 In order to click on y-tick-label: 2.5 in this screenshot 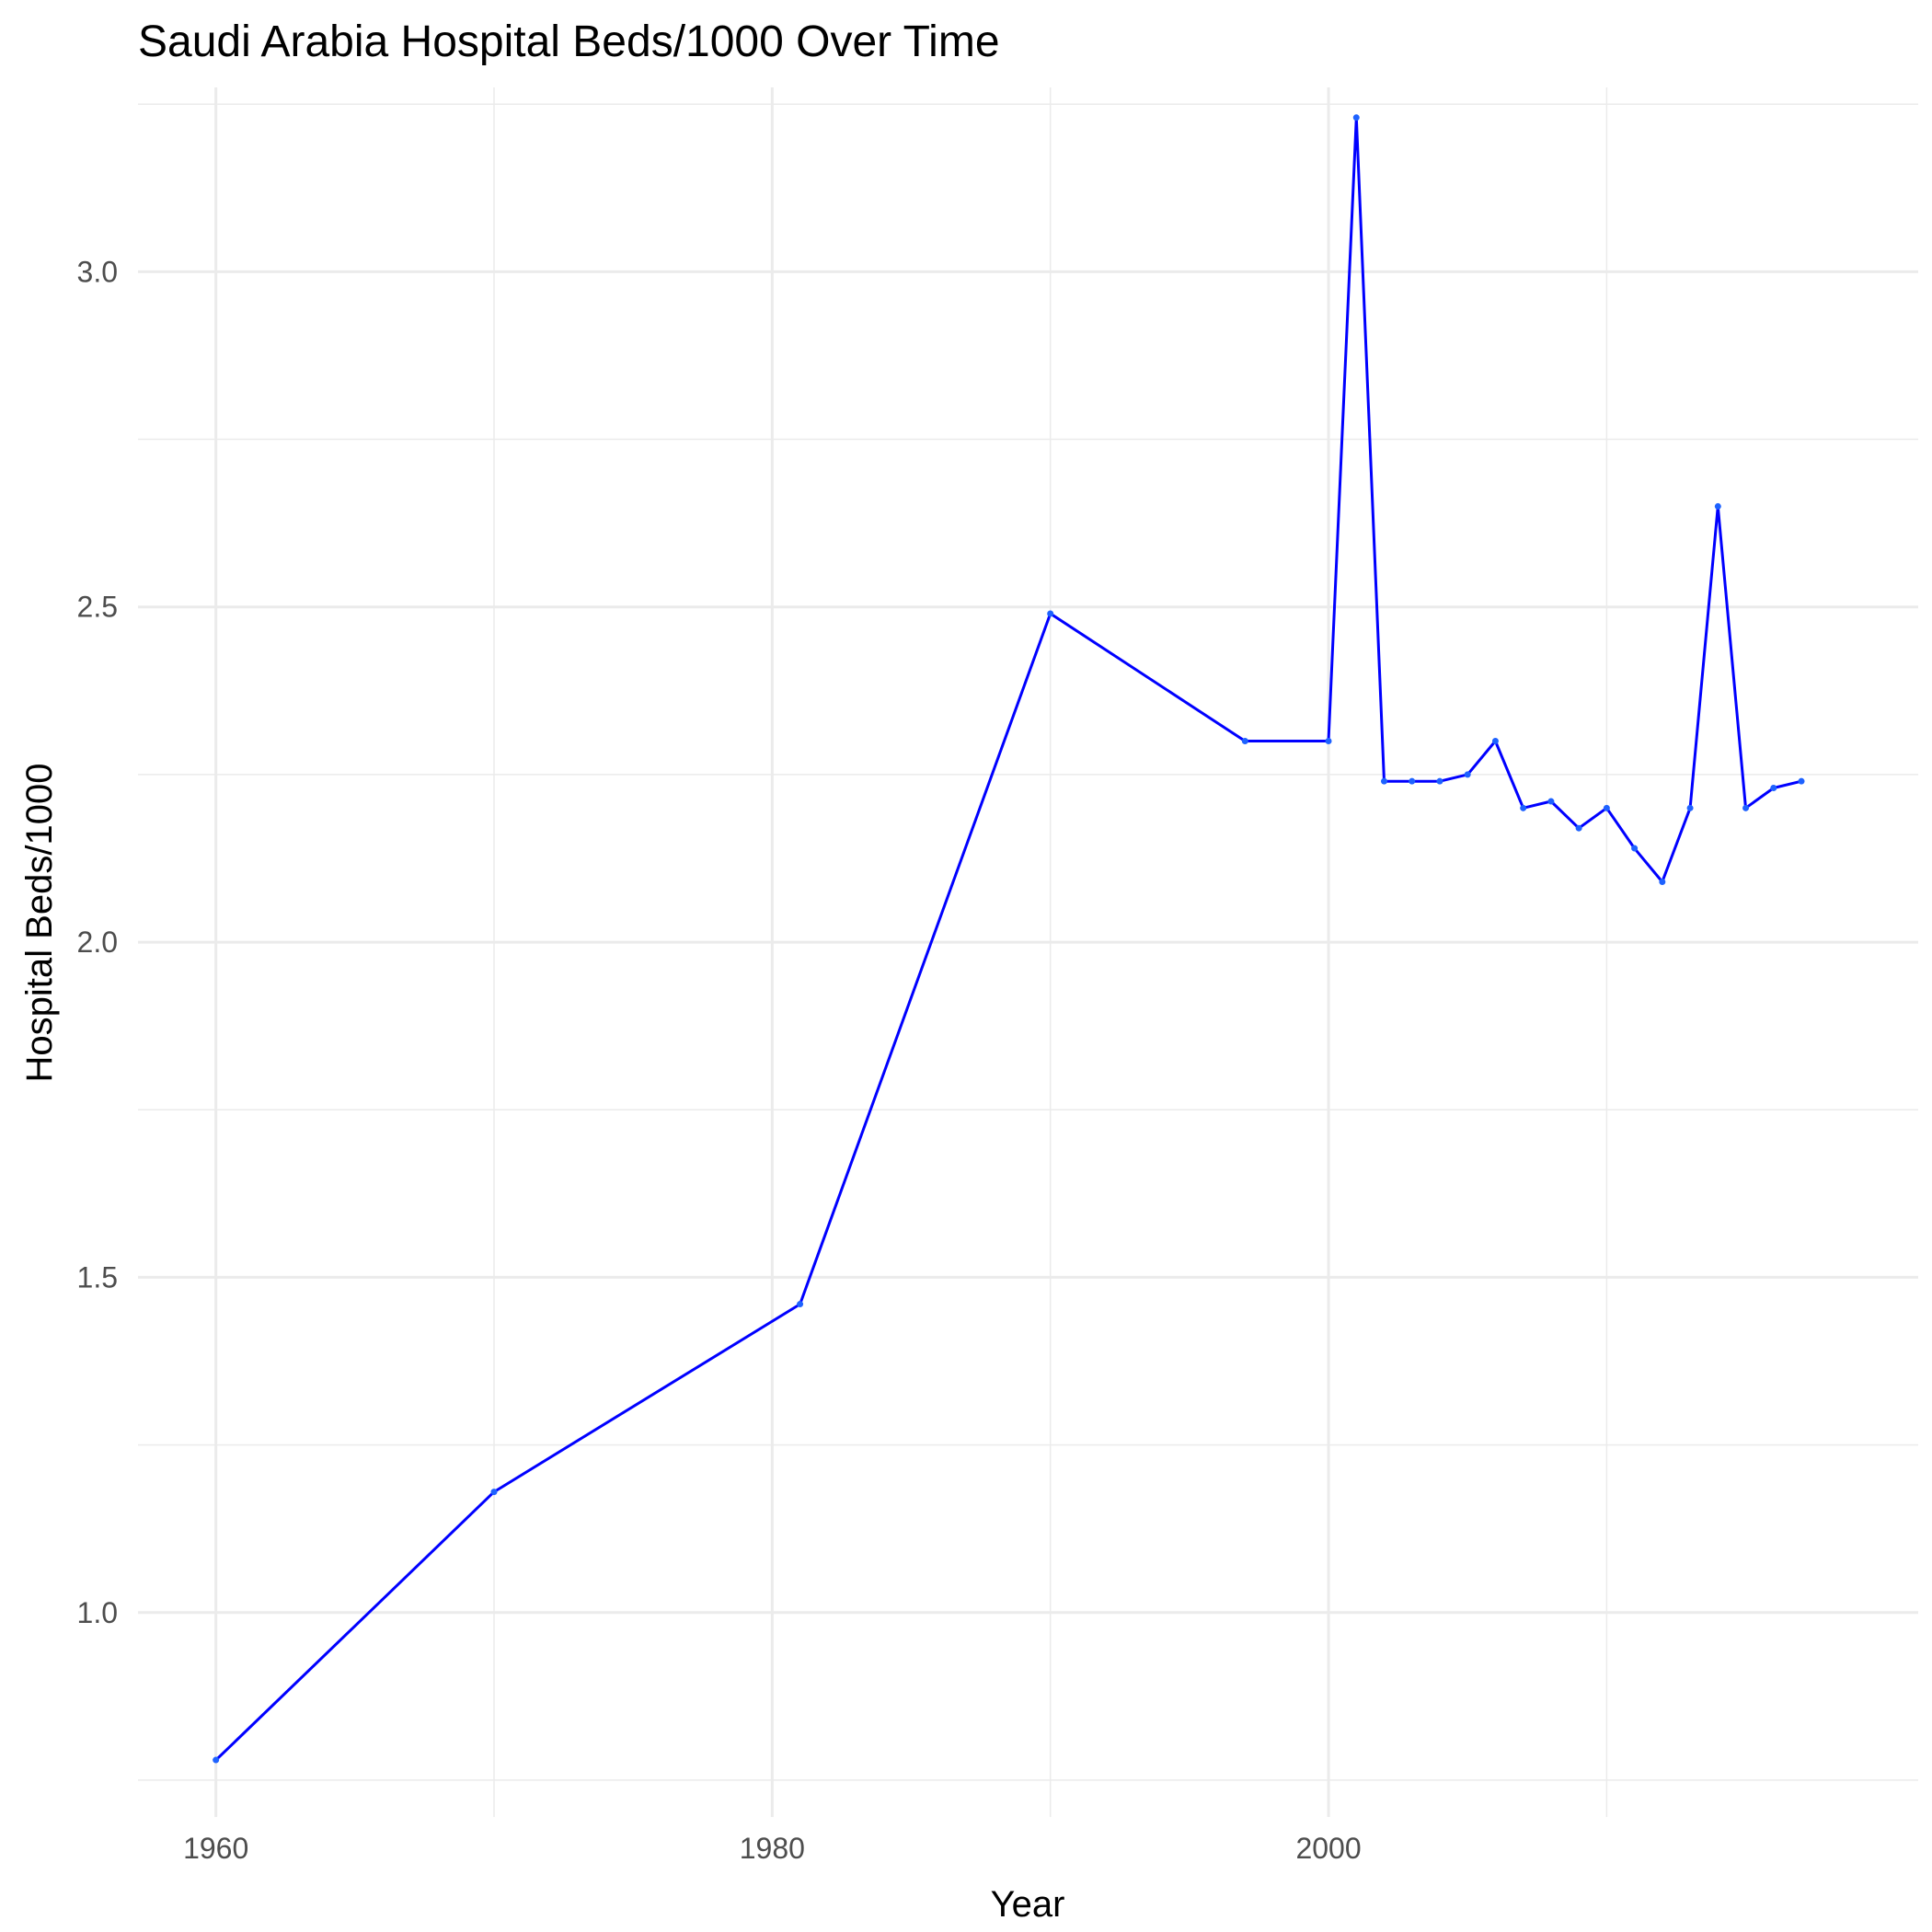, I will do `click(97, 607)`.